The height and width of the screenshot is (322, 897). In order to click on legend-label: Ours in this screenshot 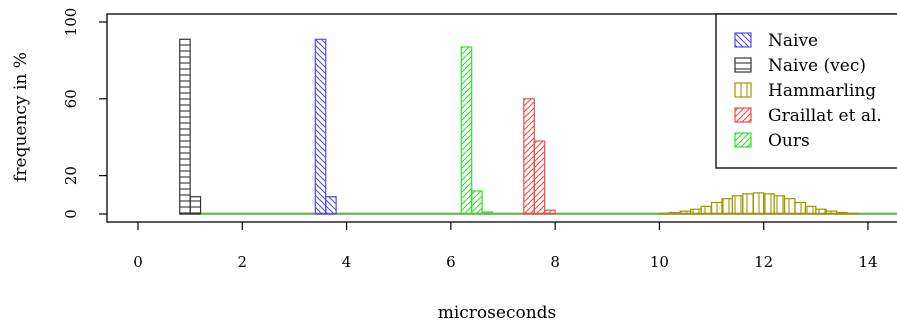, I will do `click(789, 141)`.